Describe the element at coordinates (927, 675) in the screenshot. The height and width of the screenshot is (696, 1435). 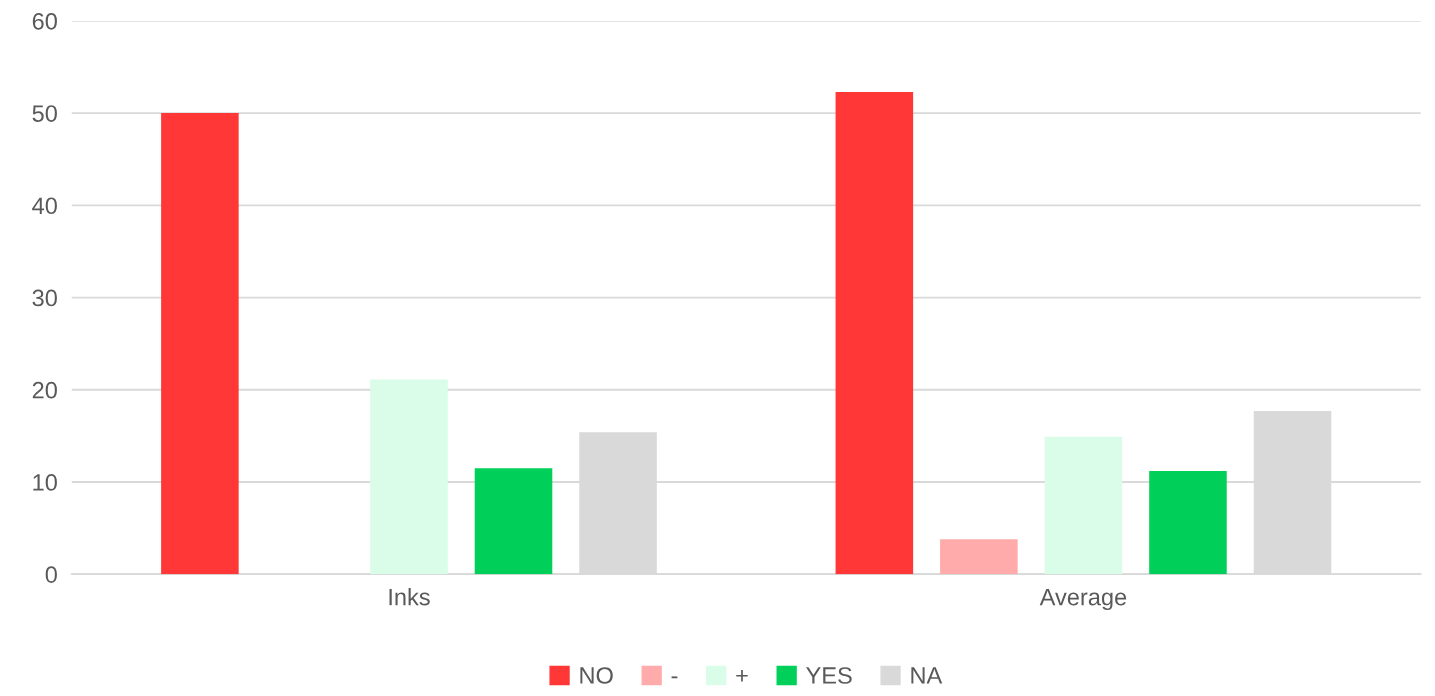
I see `legend-label: NA` at that location.